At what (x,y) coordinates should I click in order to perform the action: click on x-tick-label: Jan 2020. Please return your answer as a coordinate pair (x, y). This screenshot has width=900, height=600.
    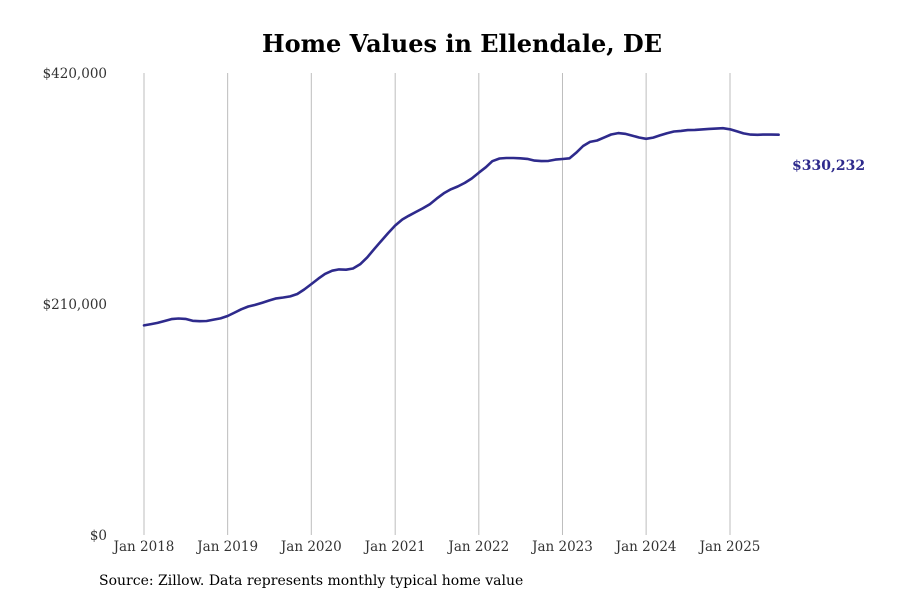
    Looking at the image, I should click on (310, 547).